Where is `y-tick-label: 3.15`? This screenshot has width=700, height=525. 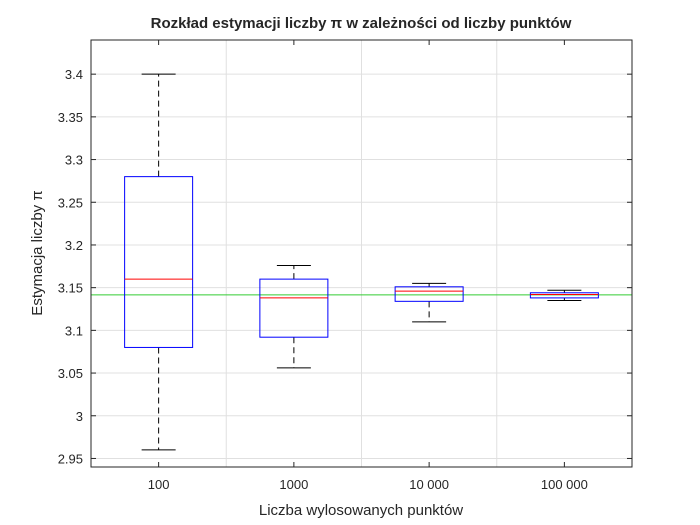 y-tick-label: 3.15 is located at coordinates (70, 288).